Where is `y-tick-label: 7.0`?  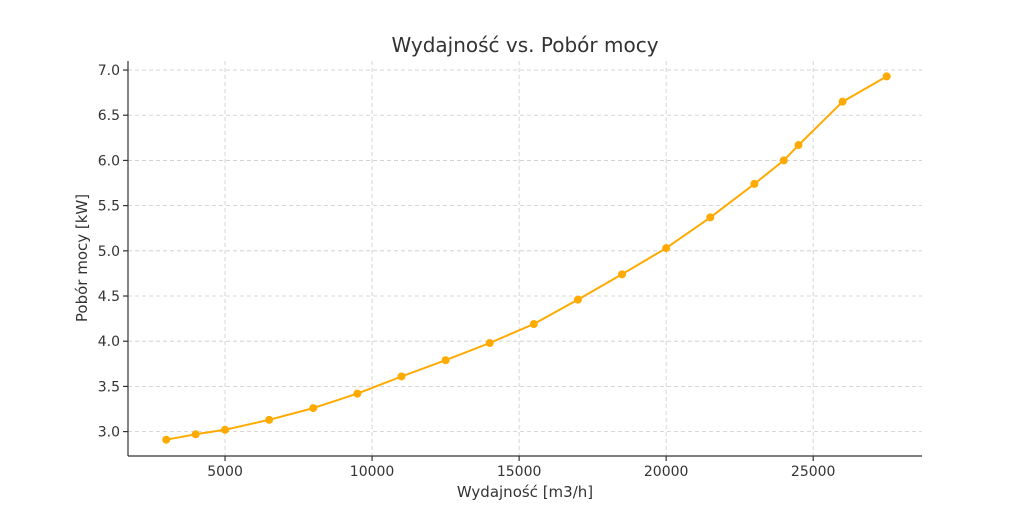 y-tick-label: 7.0 is located at coordinates (109, 71).